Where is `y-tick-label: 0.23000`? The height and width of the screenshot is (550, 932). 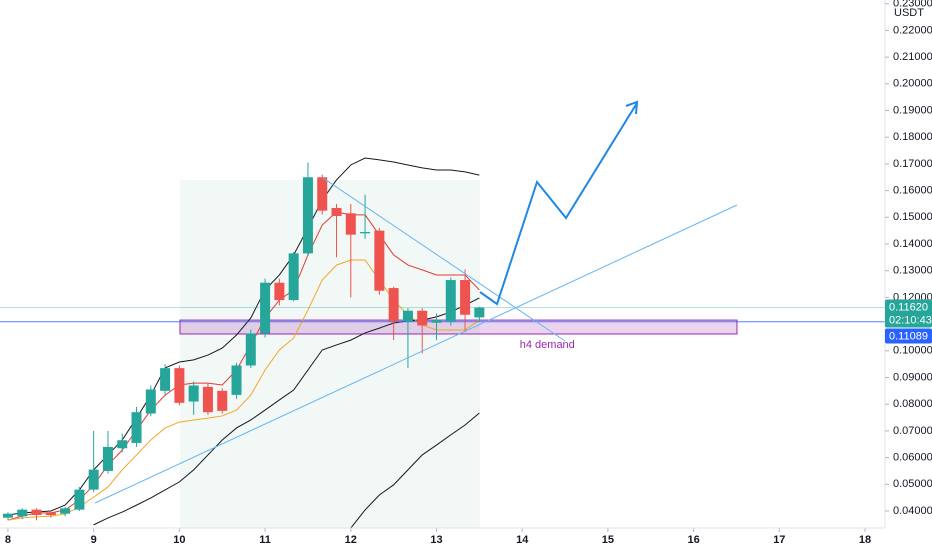
y-tick-label: 0.23000 is located at coordinates (912, 5).